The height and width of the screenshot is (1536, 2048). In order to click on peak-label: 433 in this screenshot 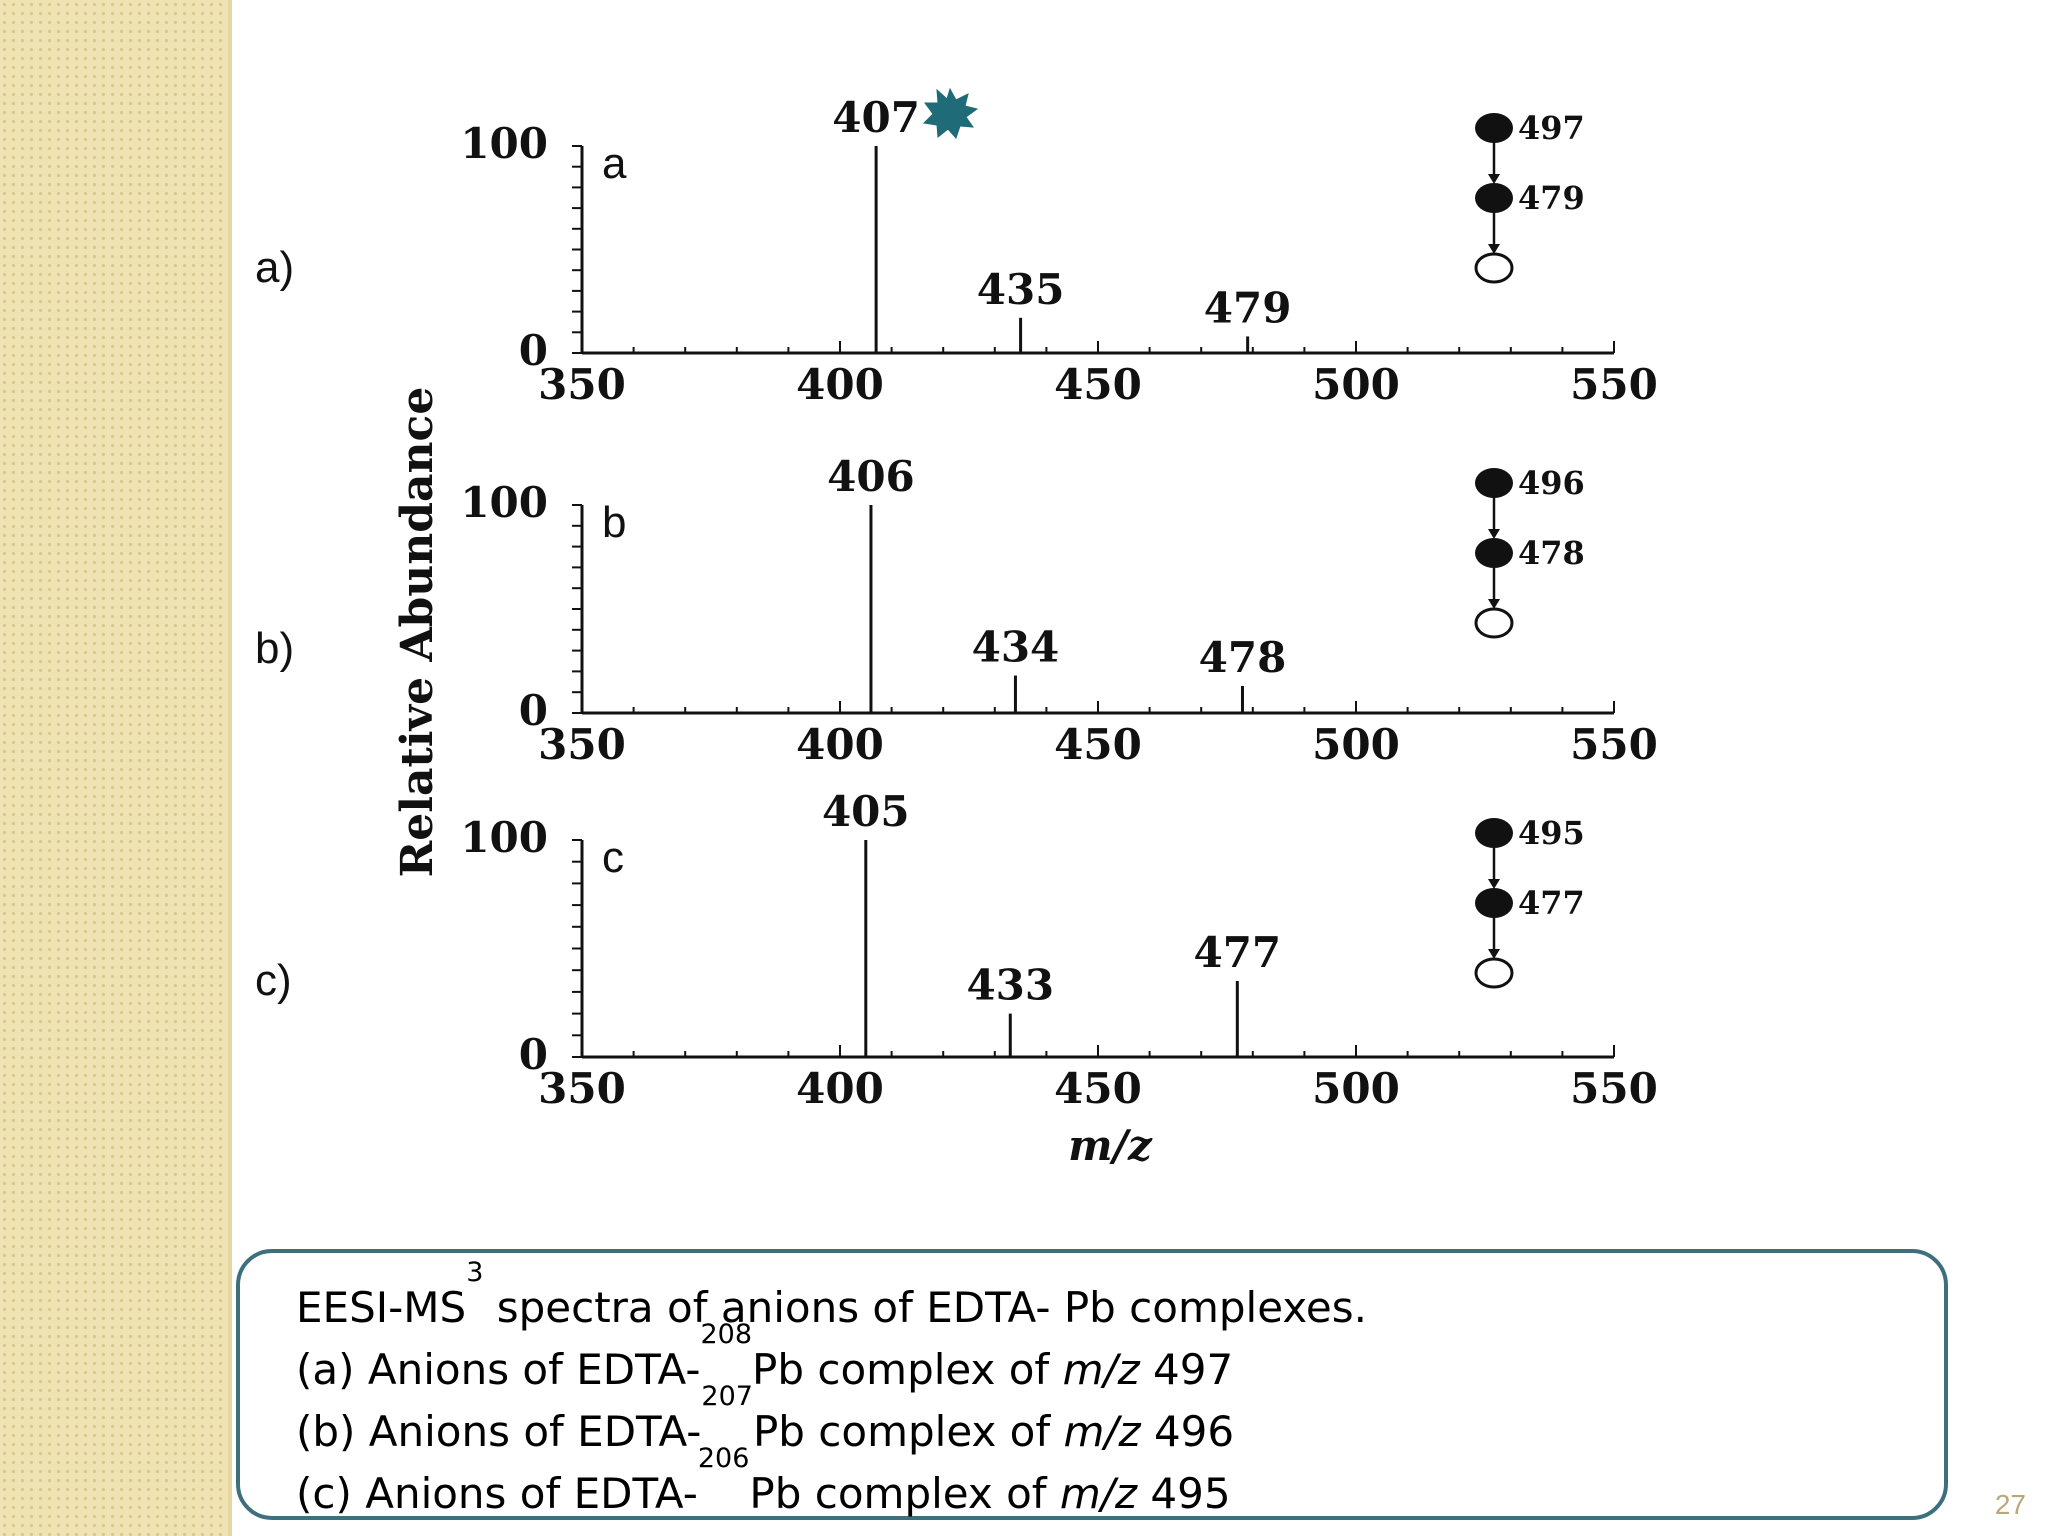, I will do `click(1010, 985)`.